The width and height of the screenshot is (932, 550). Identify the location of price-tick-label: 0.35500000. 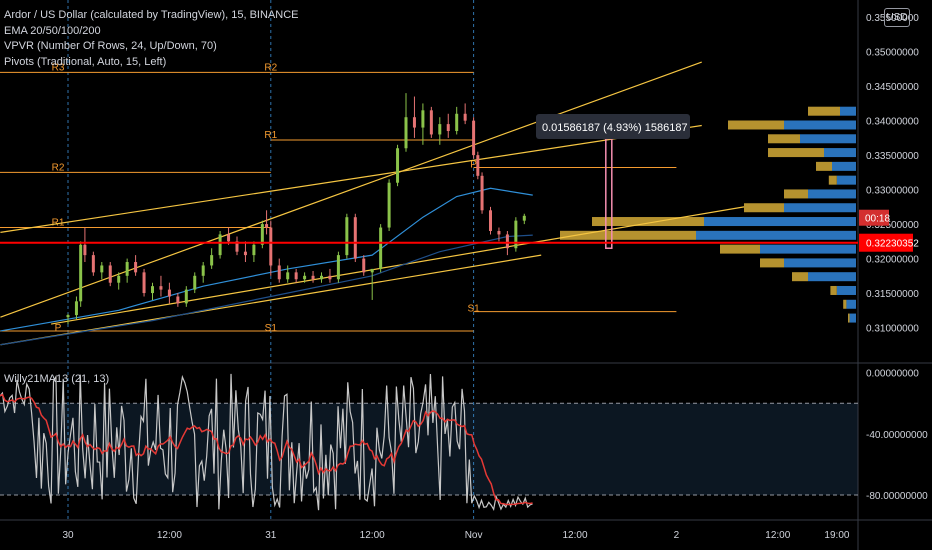
(892, 18).